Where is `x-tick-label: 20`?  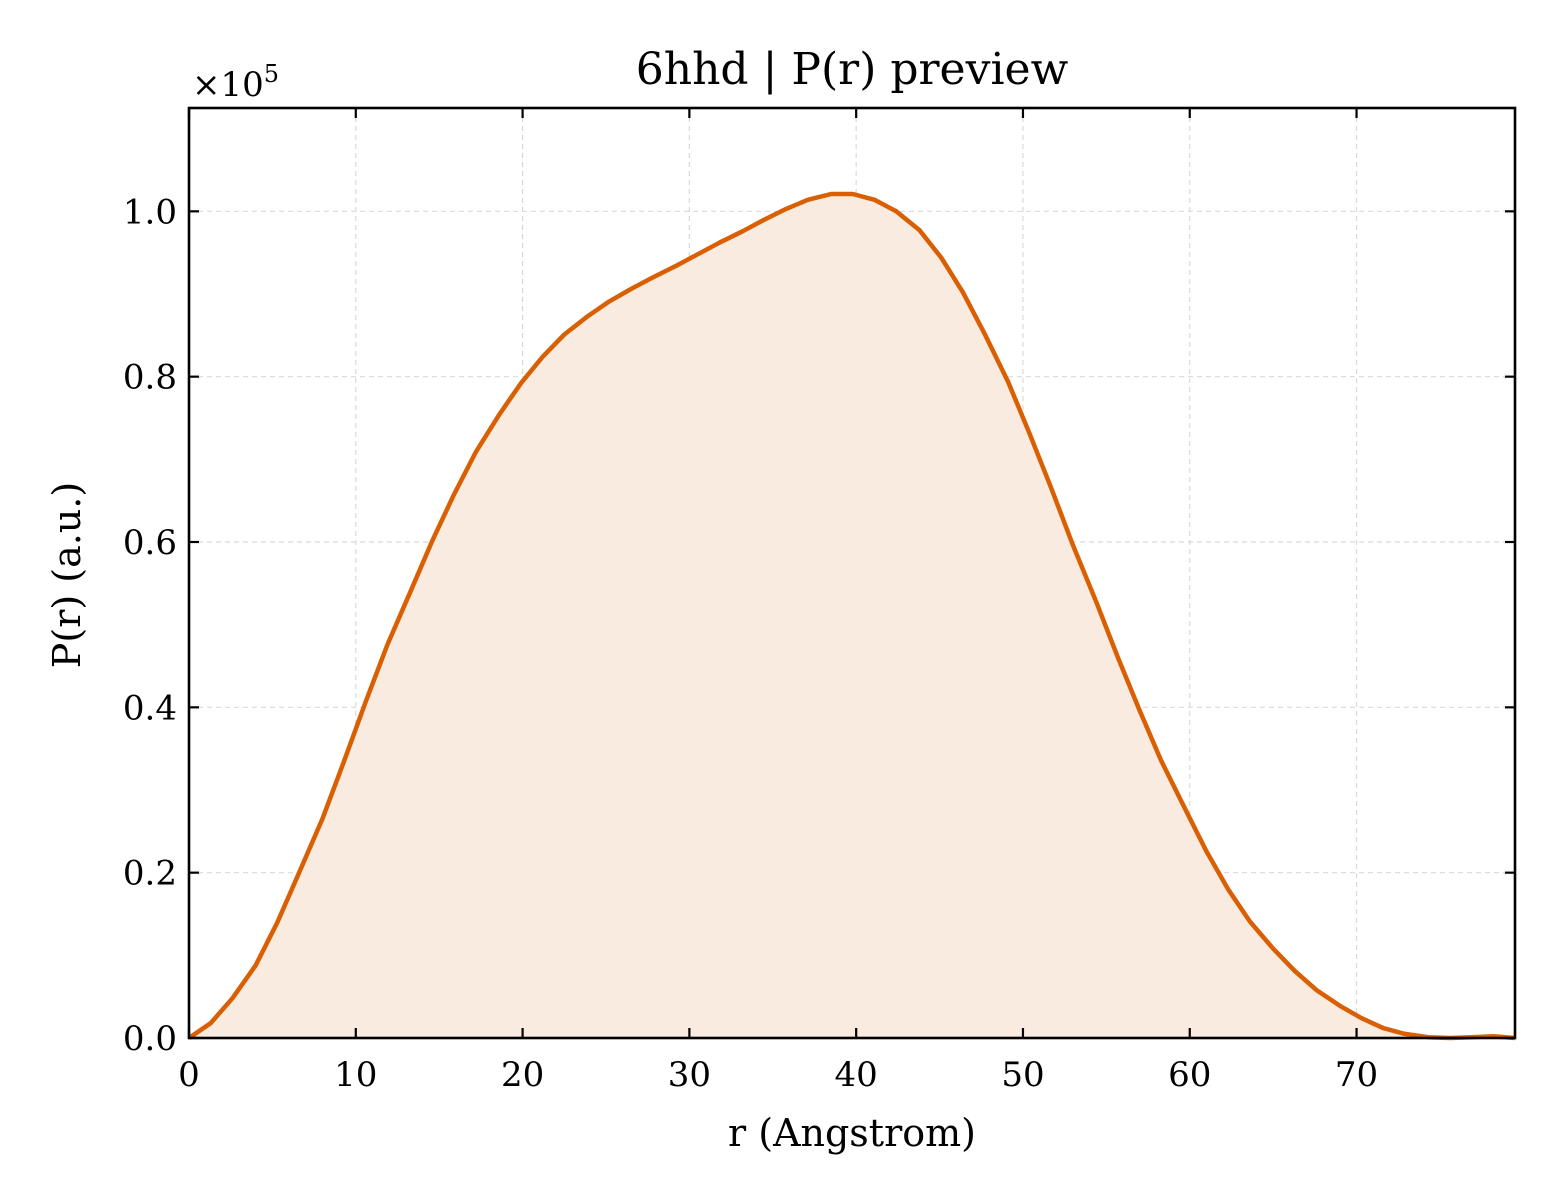 x-tick-label: 20 is located at coordinates (522, 1075).